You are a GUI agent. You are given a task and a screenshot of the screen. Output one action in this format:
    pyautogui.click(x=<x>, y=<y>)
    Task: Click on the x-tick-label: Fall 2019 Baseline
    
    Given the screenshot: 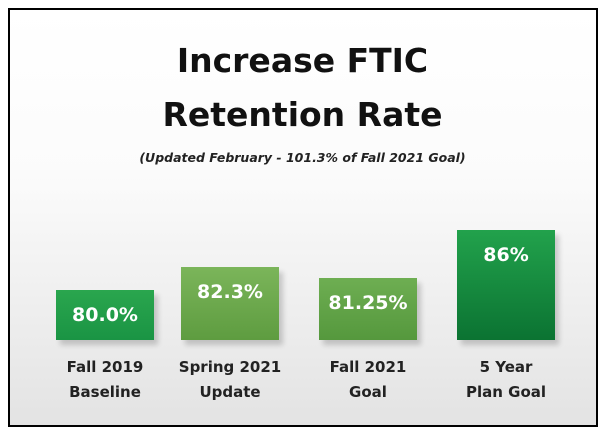 What is the action you would take?
    pyautogui.click(x=105, y=379)
    